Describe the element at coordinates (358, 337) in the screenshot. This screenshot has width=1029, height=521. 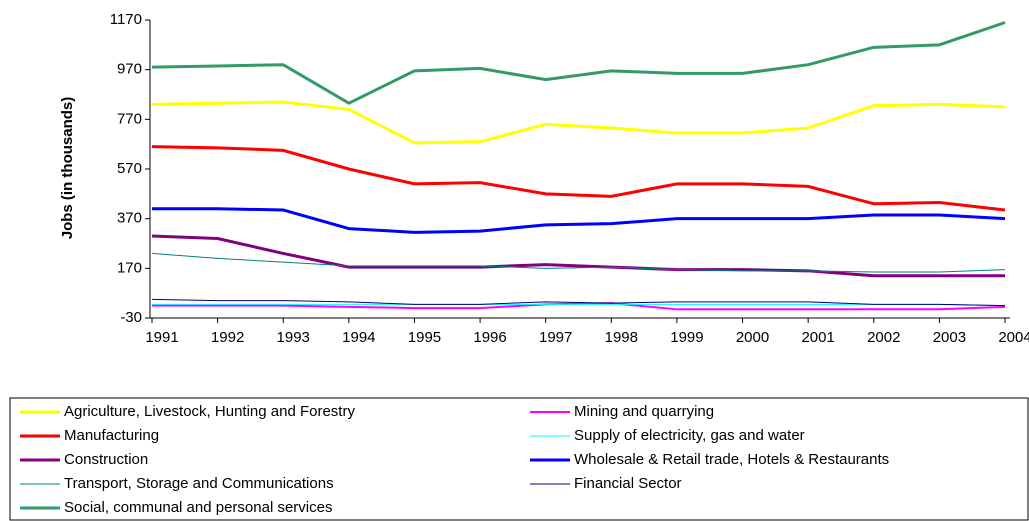
I see `x-tick-label: 1994` at that location.